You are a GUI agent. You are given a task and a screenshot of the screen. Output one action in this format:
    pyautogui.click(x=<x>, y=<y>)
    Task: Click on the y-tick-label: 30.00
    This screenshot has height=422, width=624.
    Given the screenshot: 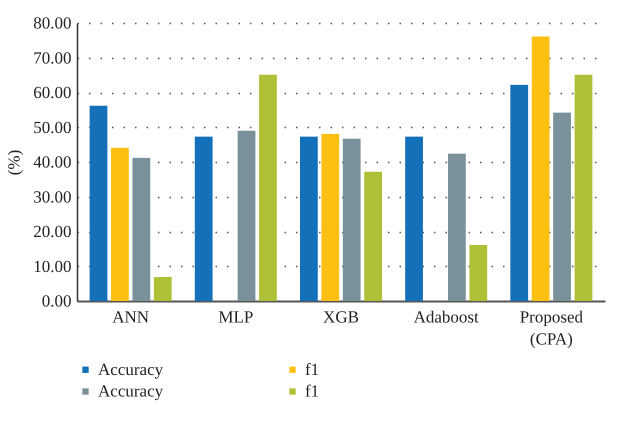 What is the action you would take?
    pyautogui.click(x=52, y=196)
    